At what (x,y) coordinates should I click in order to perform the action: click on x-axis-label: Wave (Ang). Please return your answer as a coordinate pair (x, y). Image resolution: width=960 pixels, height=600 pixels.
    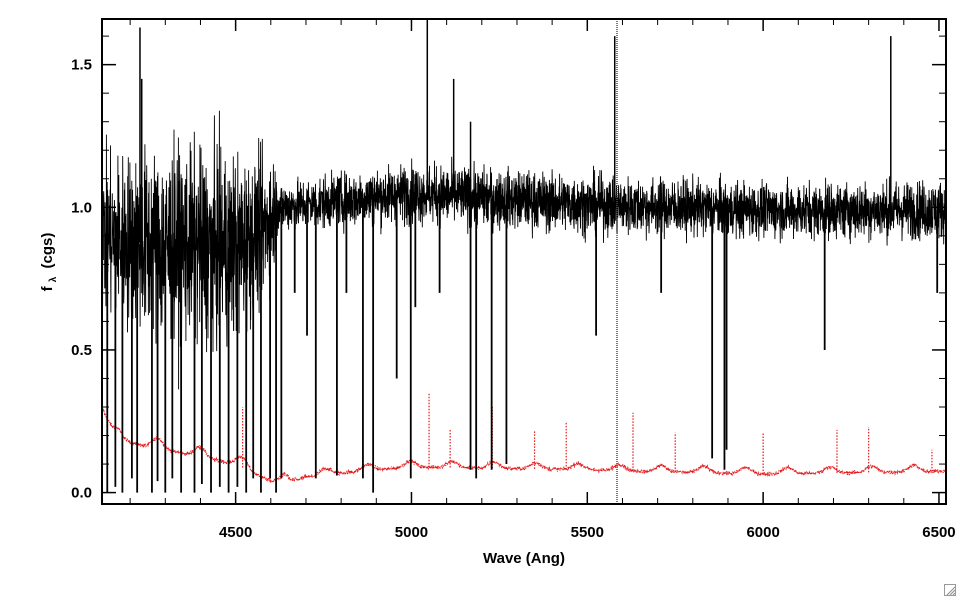
    Looking at the image, I should click on (524, 558).